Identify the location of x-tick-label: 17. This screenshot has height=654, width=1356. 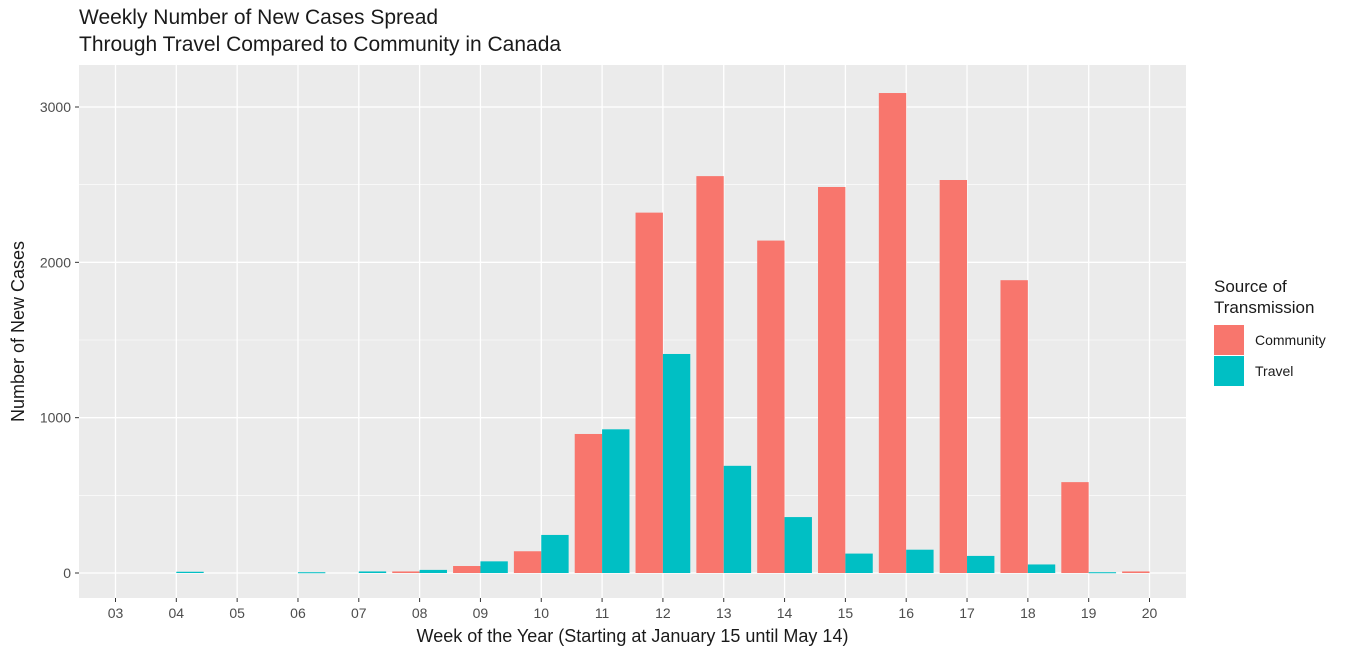
(967, 613).